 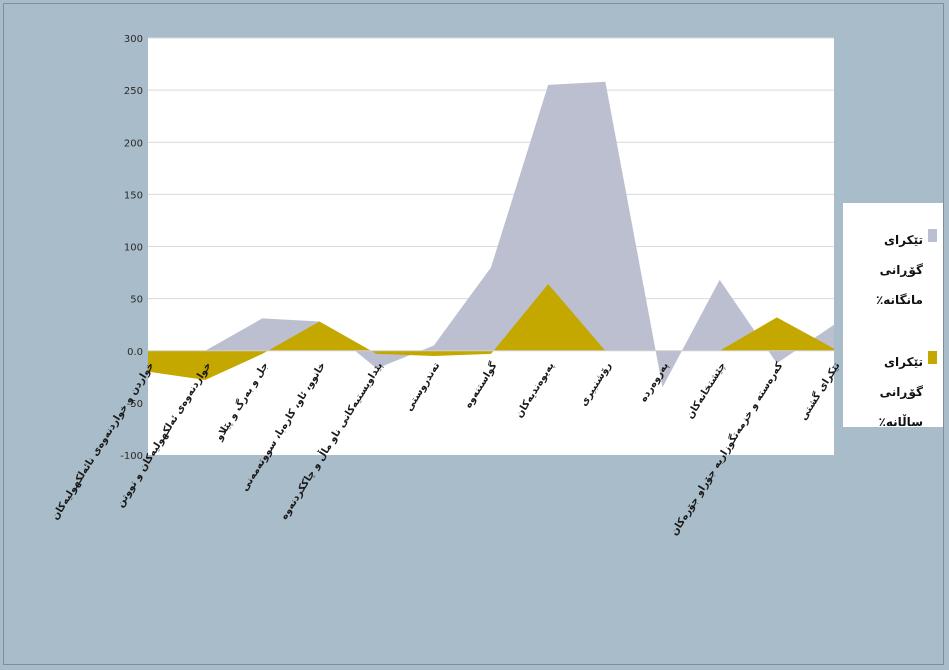 What do you see at coordinates (135, 404) in the screenshot?
I see `y-tick-label: -50` at bounding box center [135, 404].